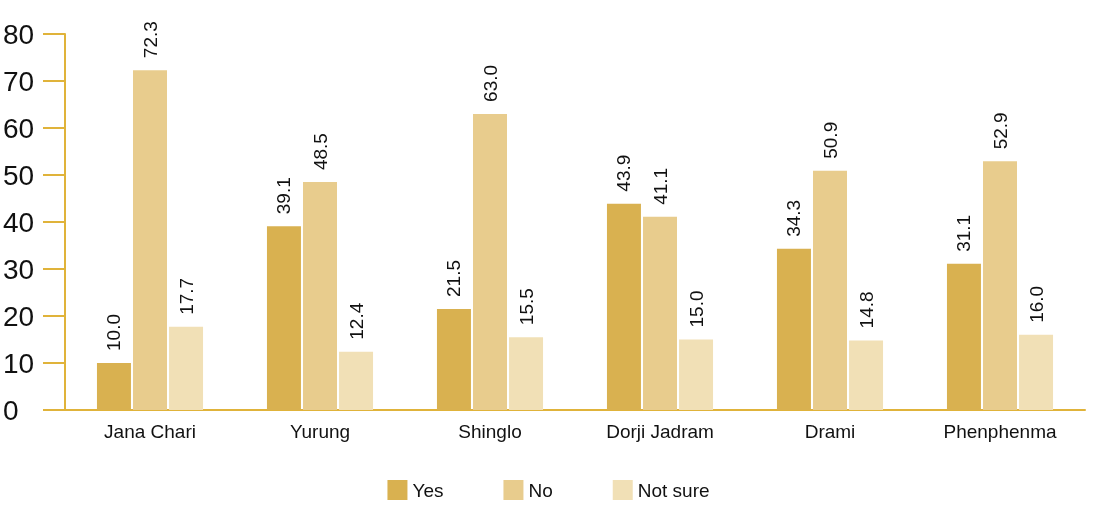 This screenshot has width=1097, height=511. Describe the element at coordinates (866, 310) in the screenshot. I see `data-label: 14.8` at that location.